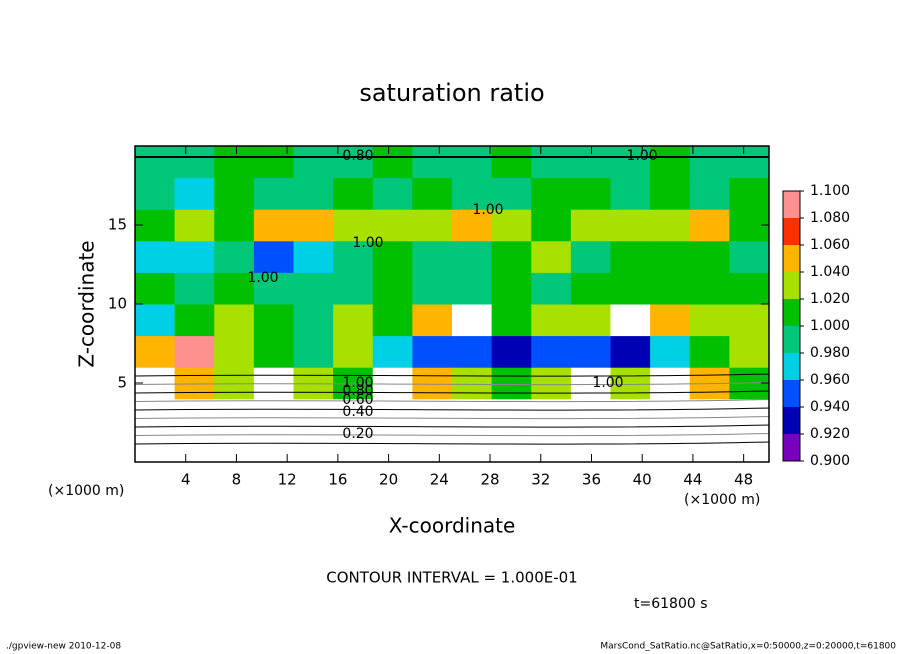 The width and height of the screenshot is (904, 654). Describe the element at coordinates (830, 218) in the screenshot. I see `colorbar-label: 1.080` at that location.